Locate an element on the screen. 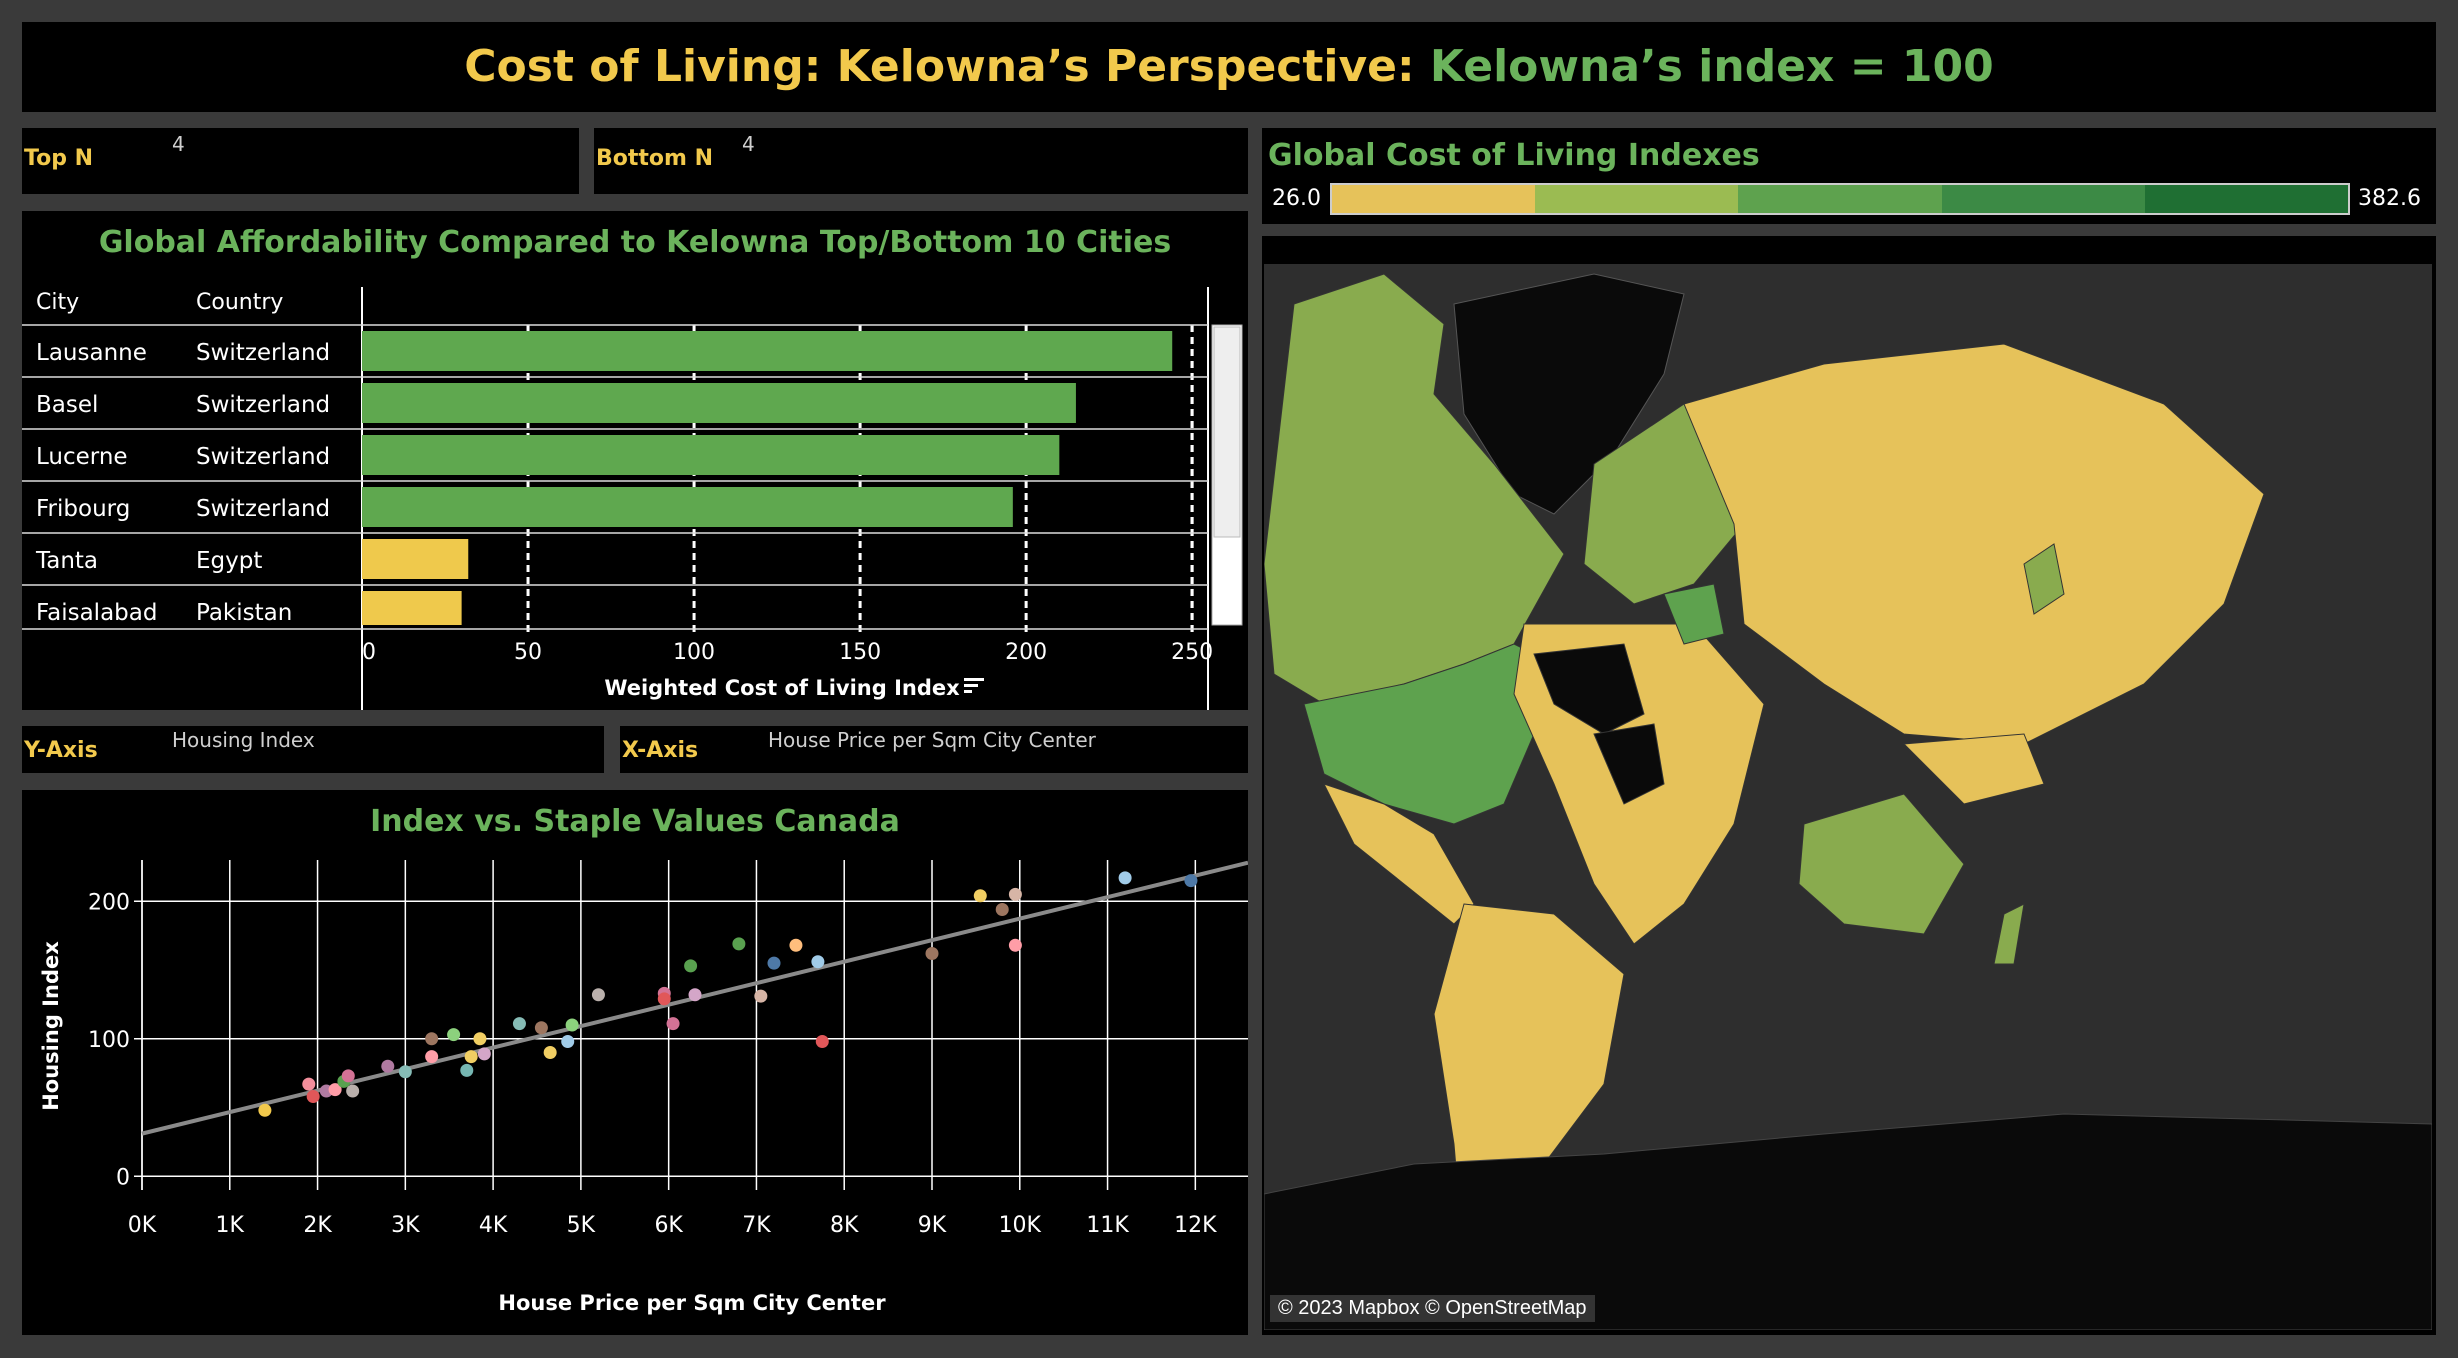 This screenshot has height=1358, width=2458. top-n-value: 4 is located at coordinates (178, 144).